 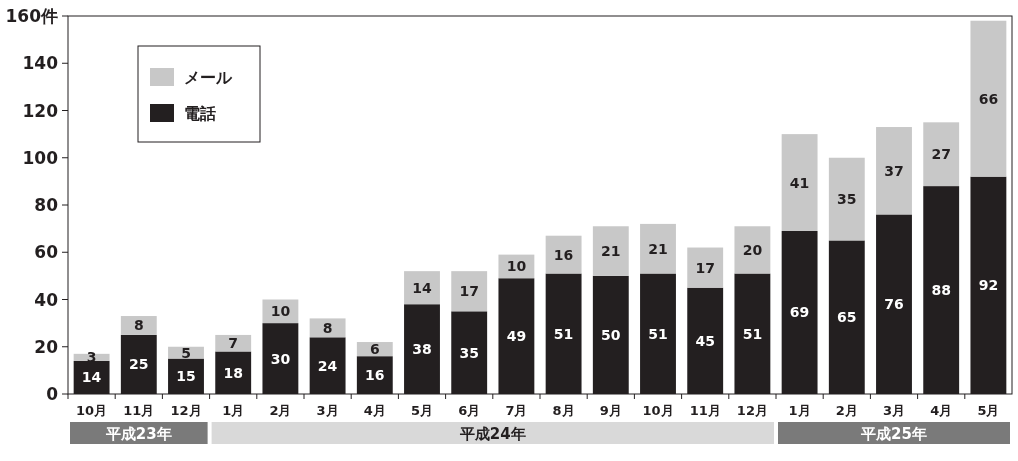 What do you see at coordinates (40, 157) in the screenshot?
I see `y-tick-label: 100` at bounding box center [40, 157].